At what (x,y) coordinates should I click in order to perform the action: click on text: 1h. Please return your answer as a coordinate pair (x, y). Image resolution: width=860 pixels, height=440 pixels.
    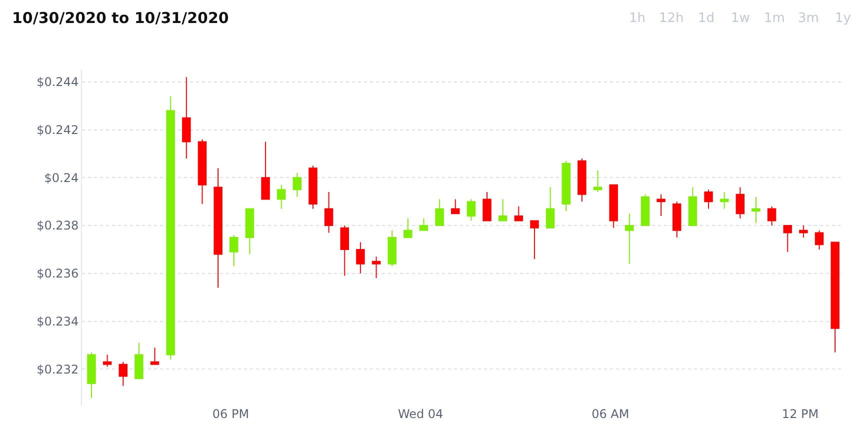
    Looking at the image, I should click on (637, 18).